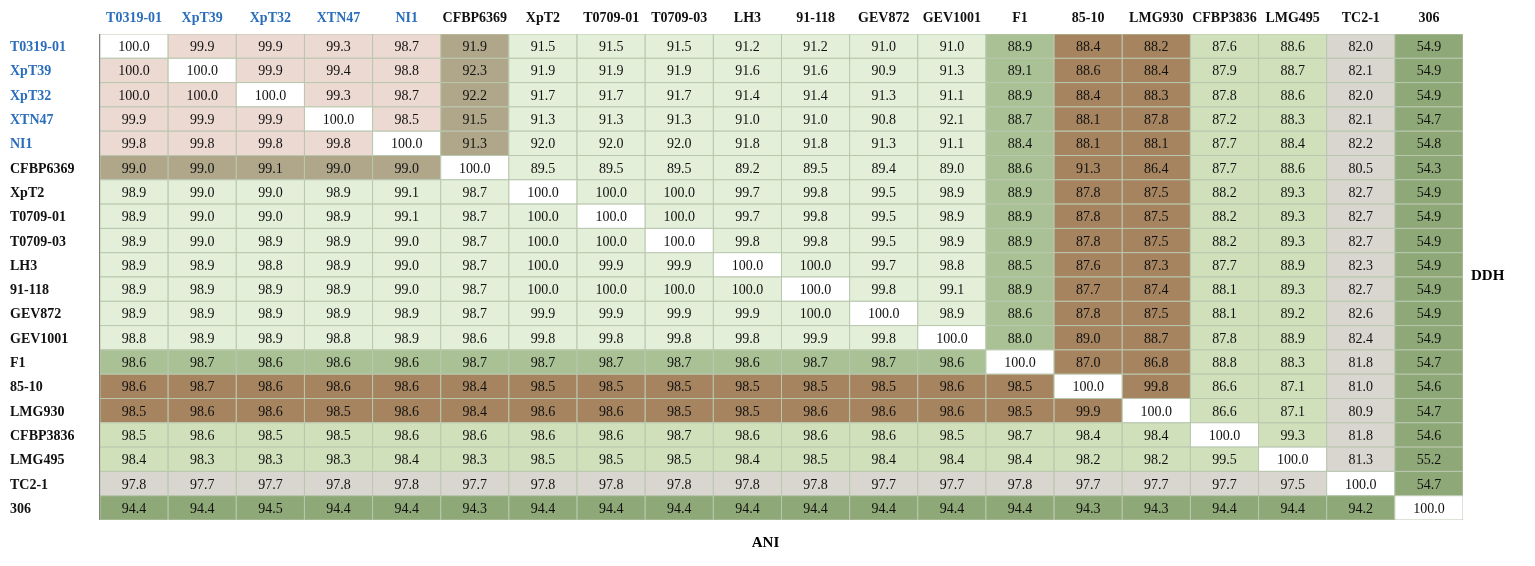 This screenshot has height=566, width=1535. Describe the element at coordinates (1292, 435) in the screenshot. I see `data-label: 99.3` at that location.